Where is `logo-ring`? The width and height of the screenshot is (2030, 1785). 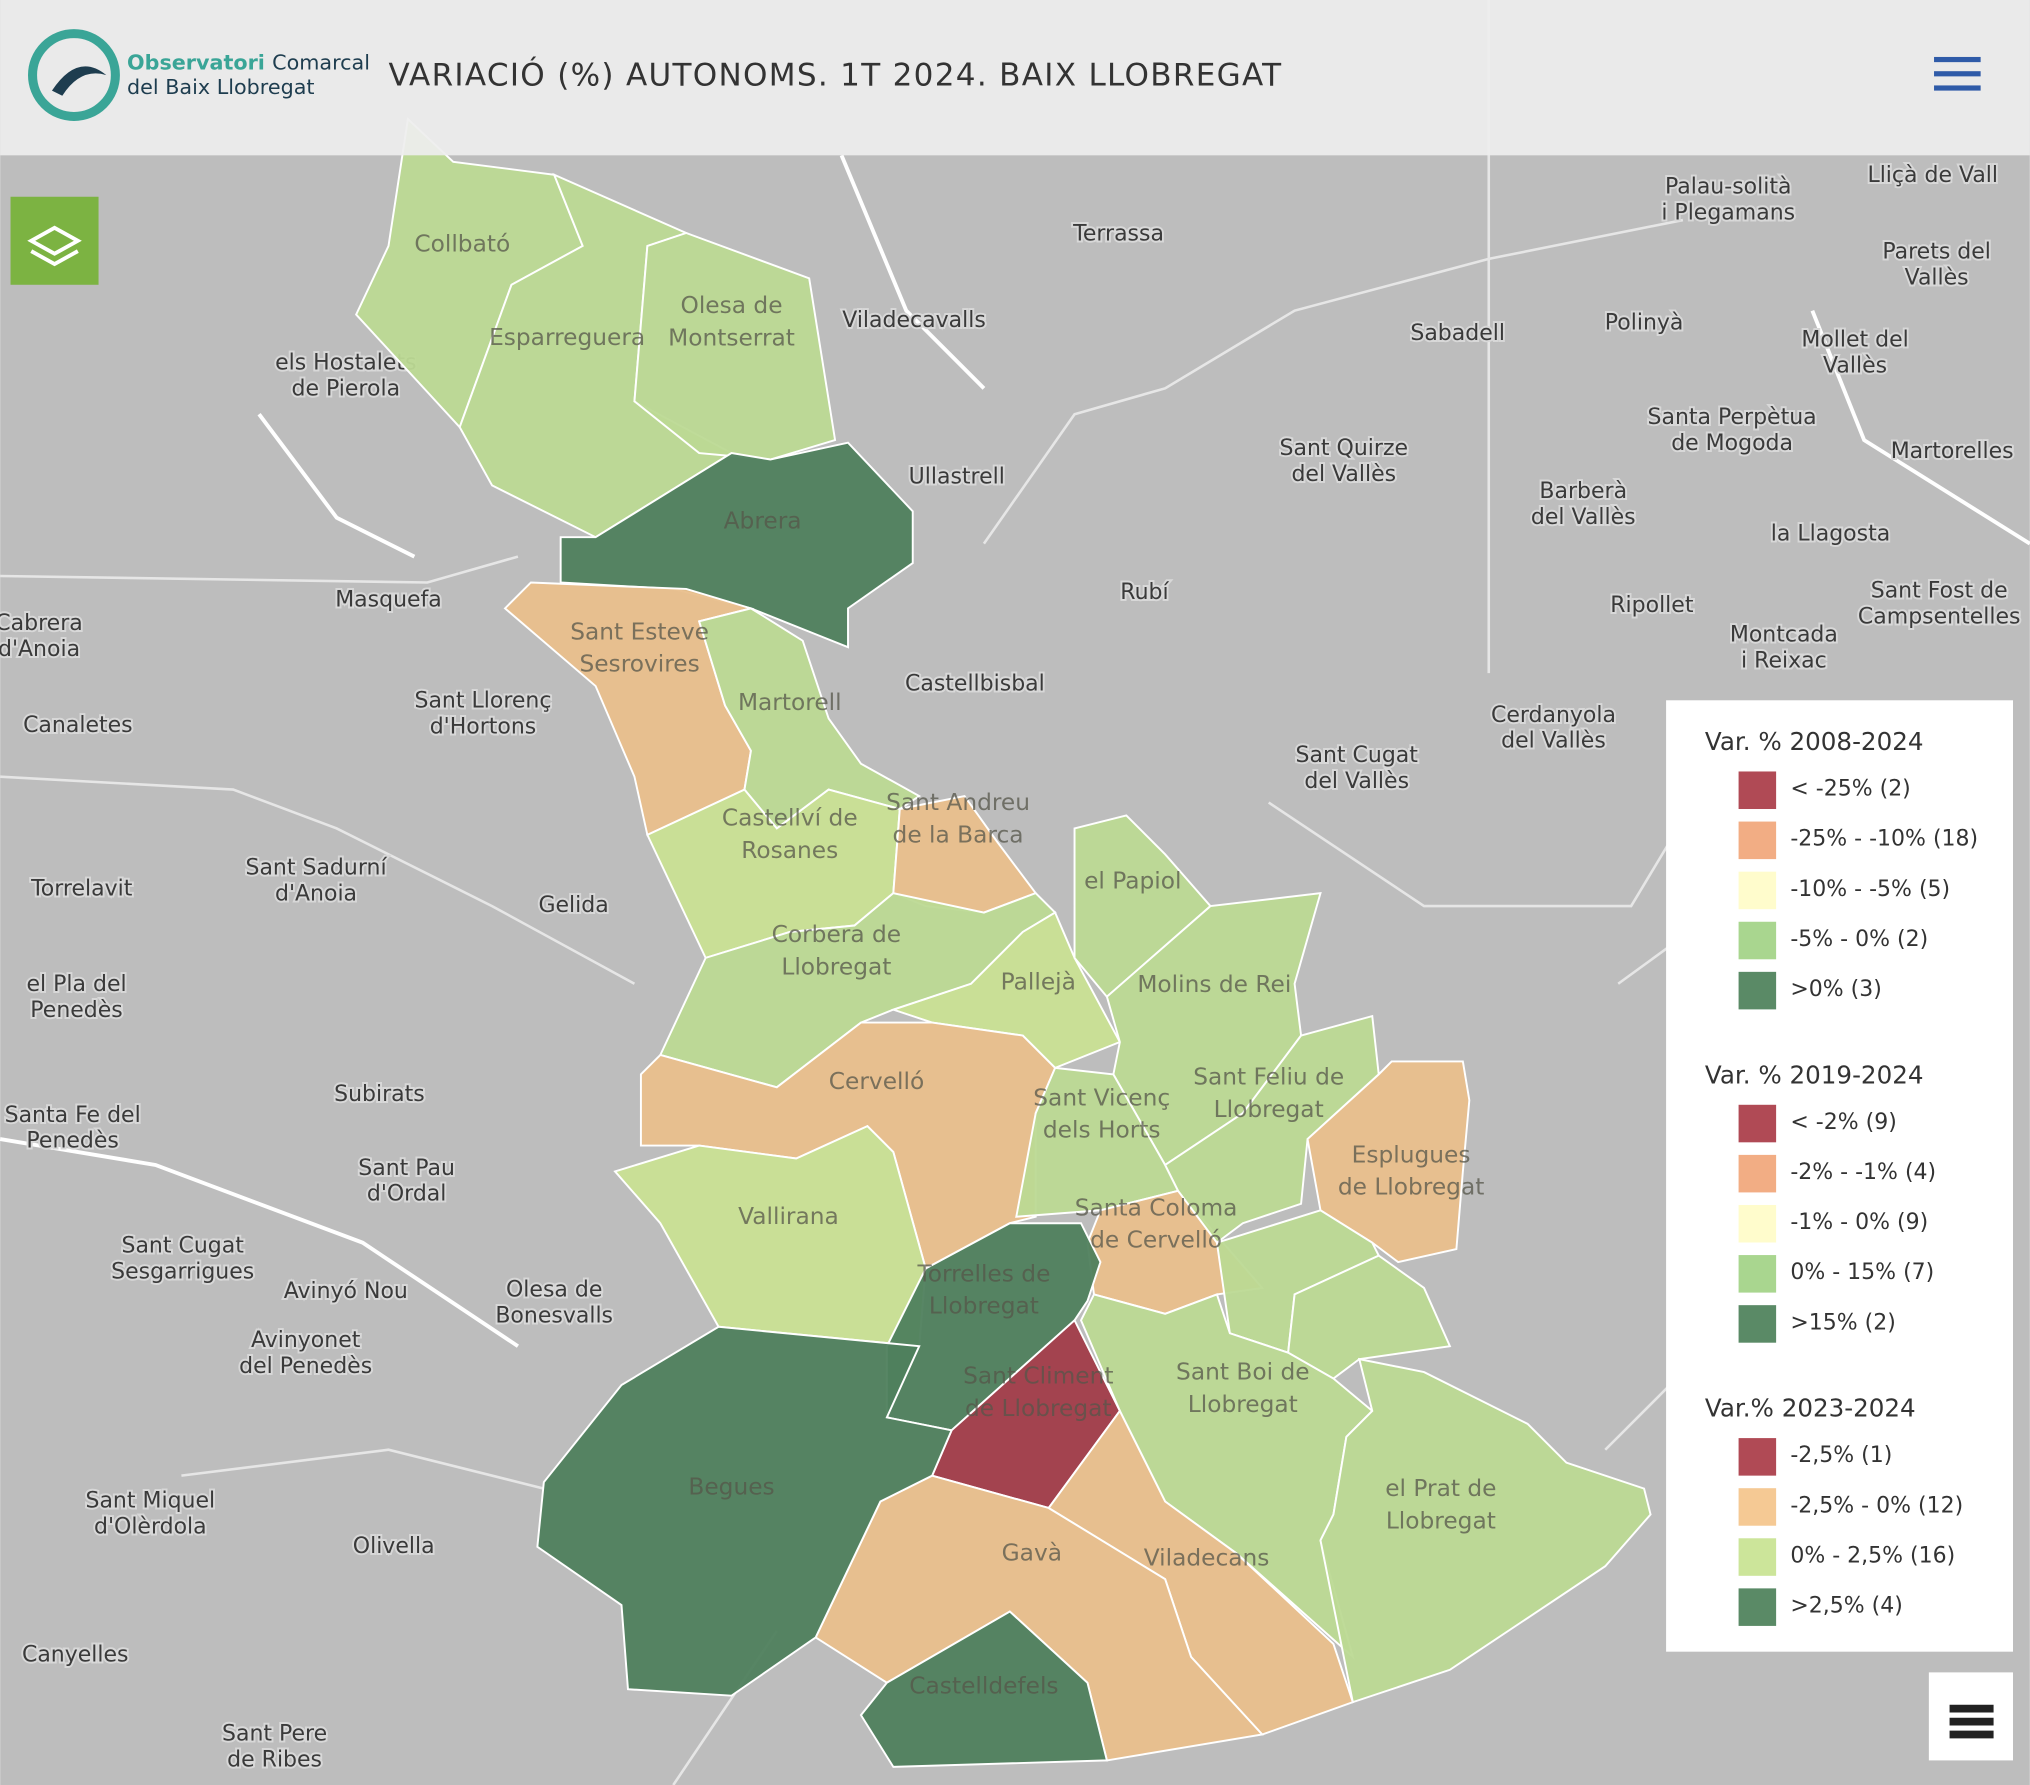
logo-ring is located at coordinates (74, 75).